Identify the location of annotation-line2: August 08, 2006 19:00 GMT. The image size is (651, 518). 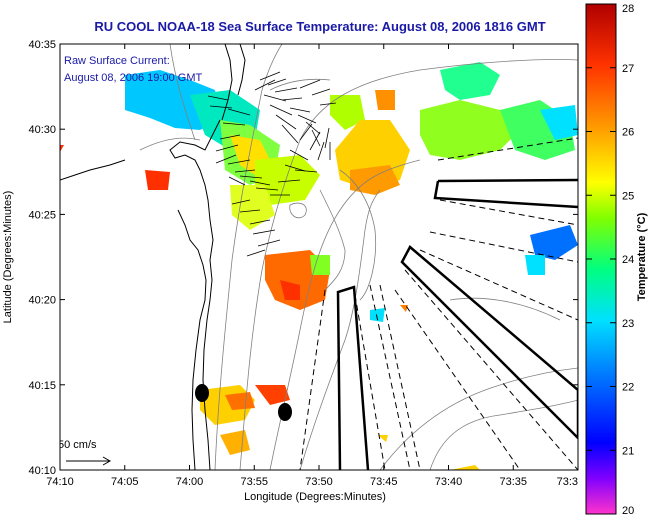
(133, 78).